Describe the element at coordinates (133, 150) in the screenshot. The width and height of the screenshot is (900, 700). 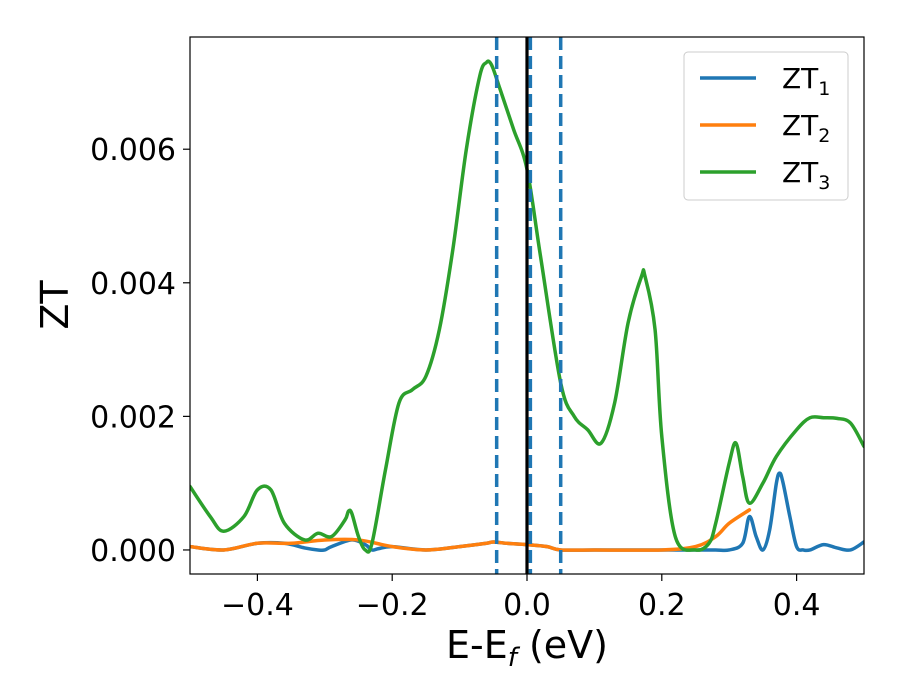
I see `y-tick-label: 0.006` at that location.